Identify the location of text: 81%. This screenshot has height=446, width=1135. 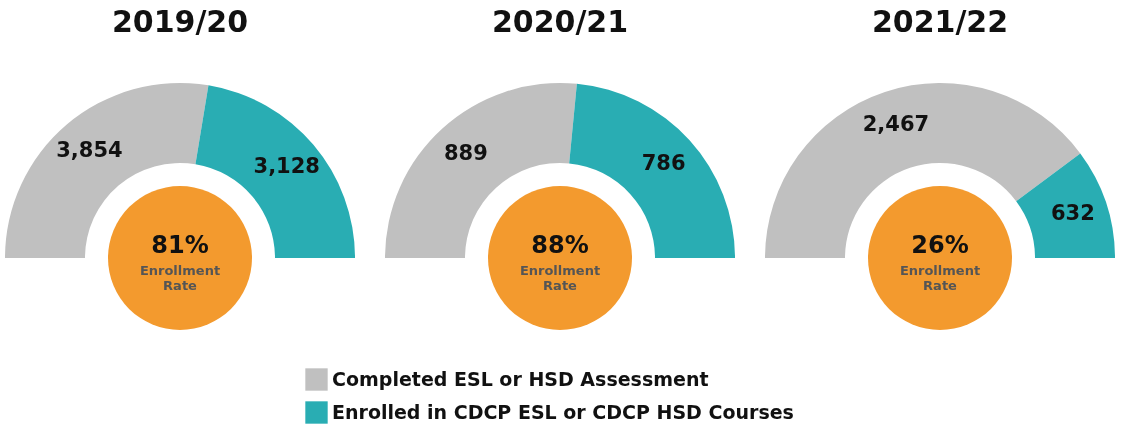
(180, 245).